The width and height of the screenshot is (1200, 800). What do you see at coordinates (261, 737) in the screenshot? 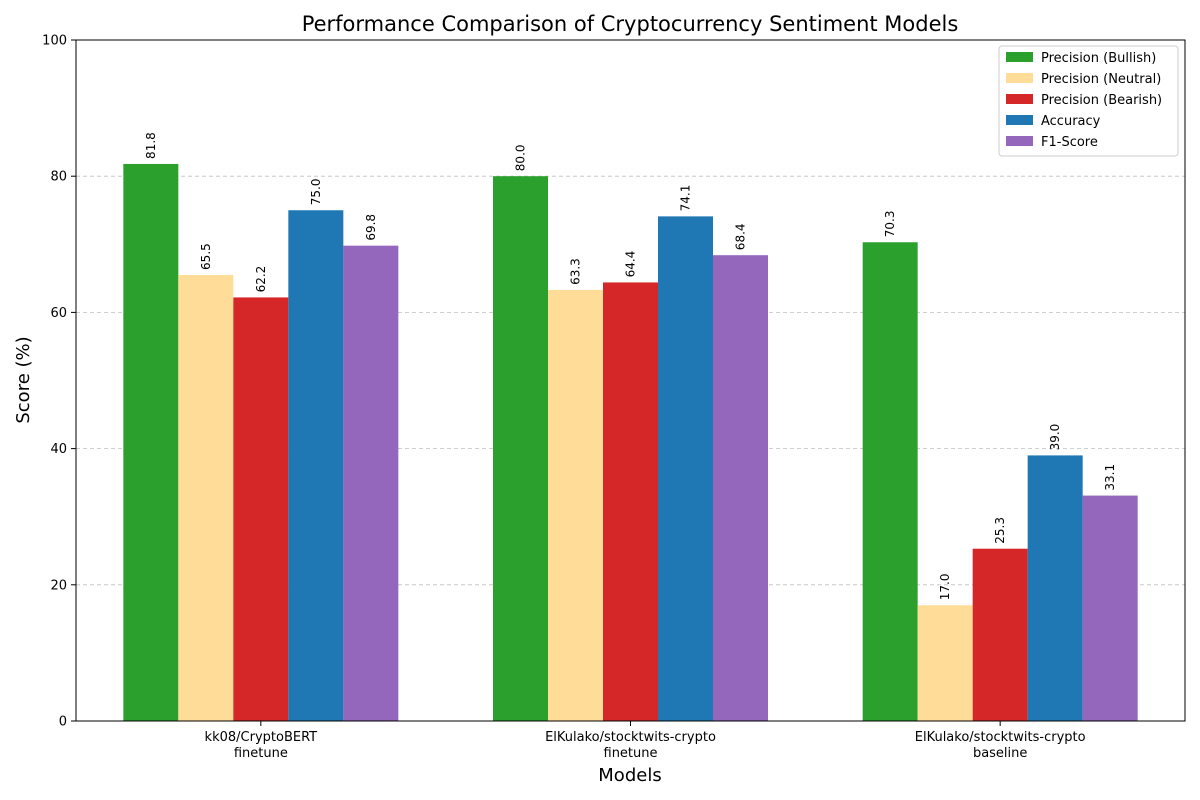
I see `x-tick-label: kk08/CryptoBERT` at bounding box center [261, 737].